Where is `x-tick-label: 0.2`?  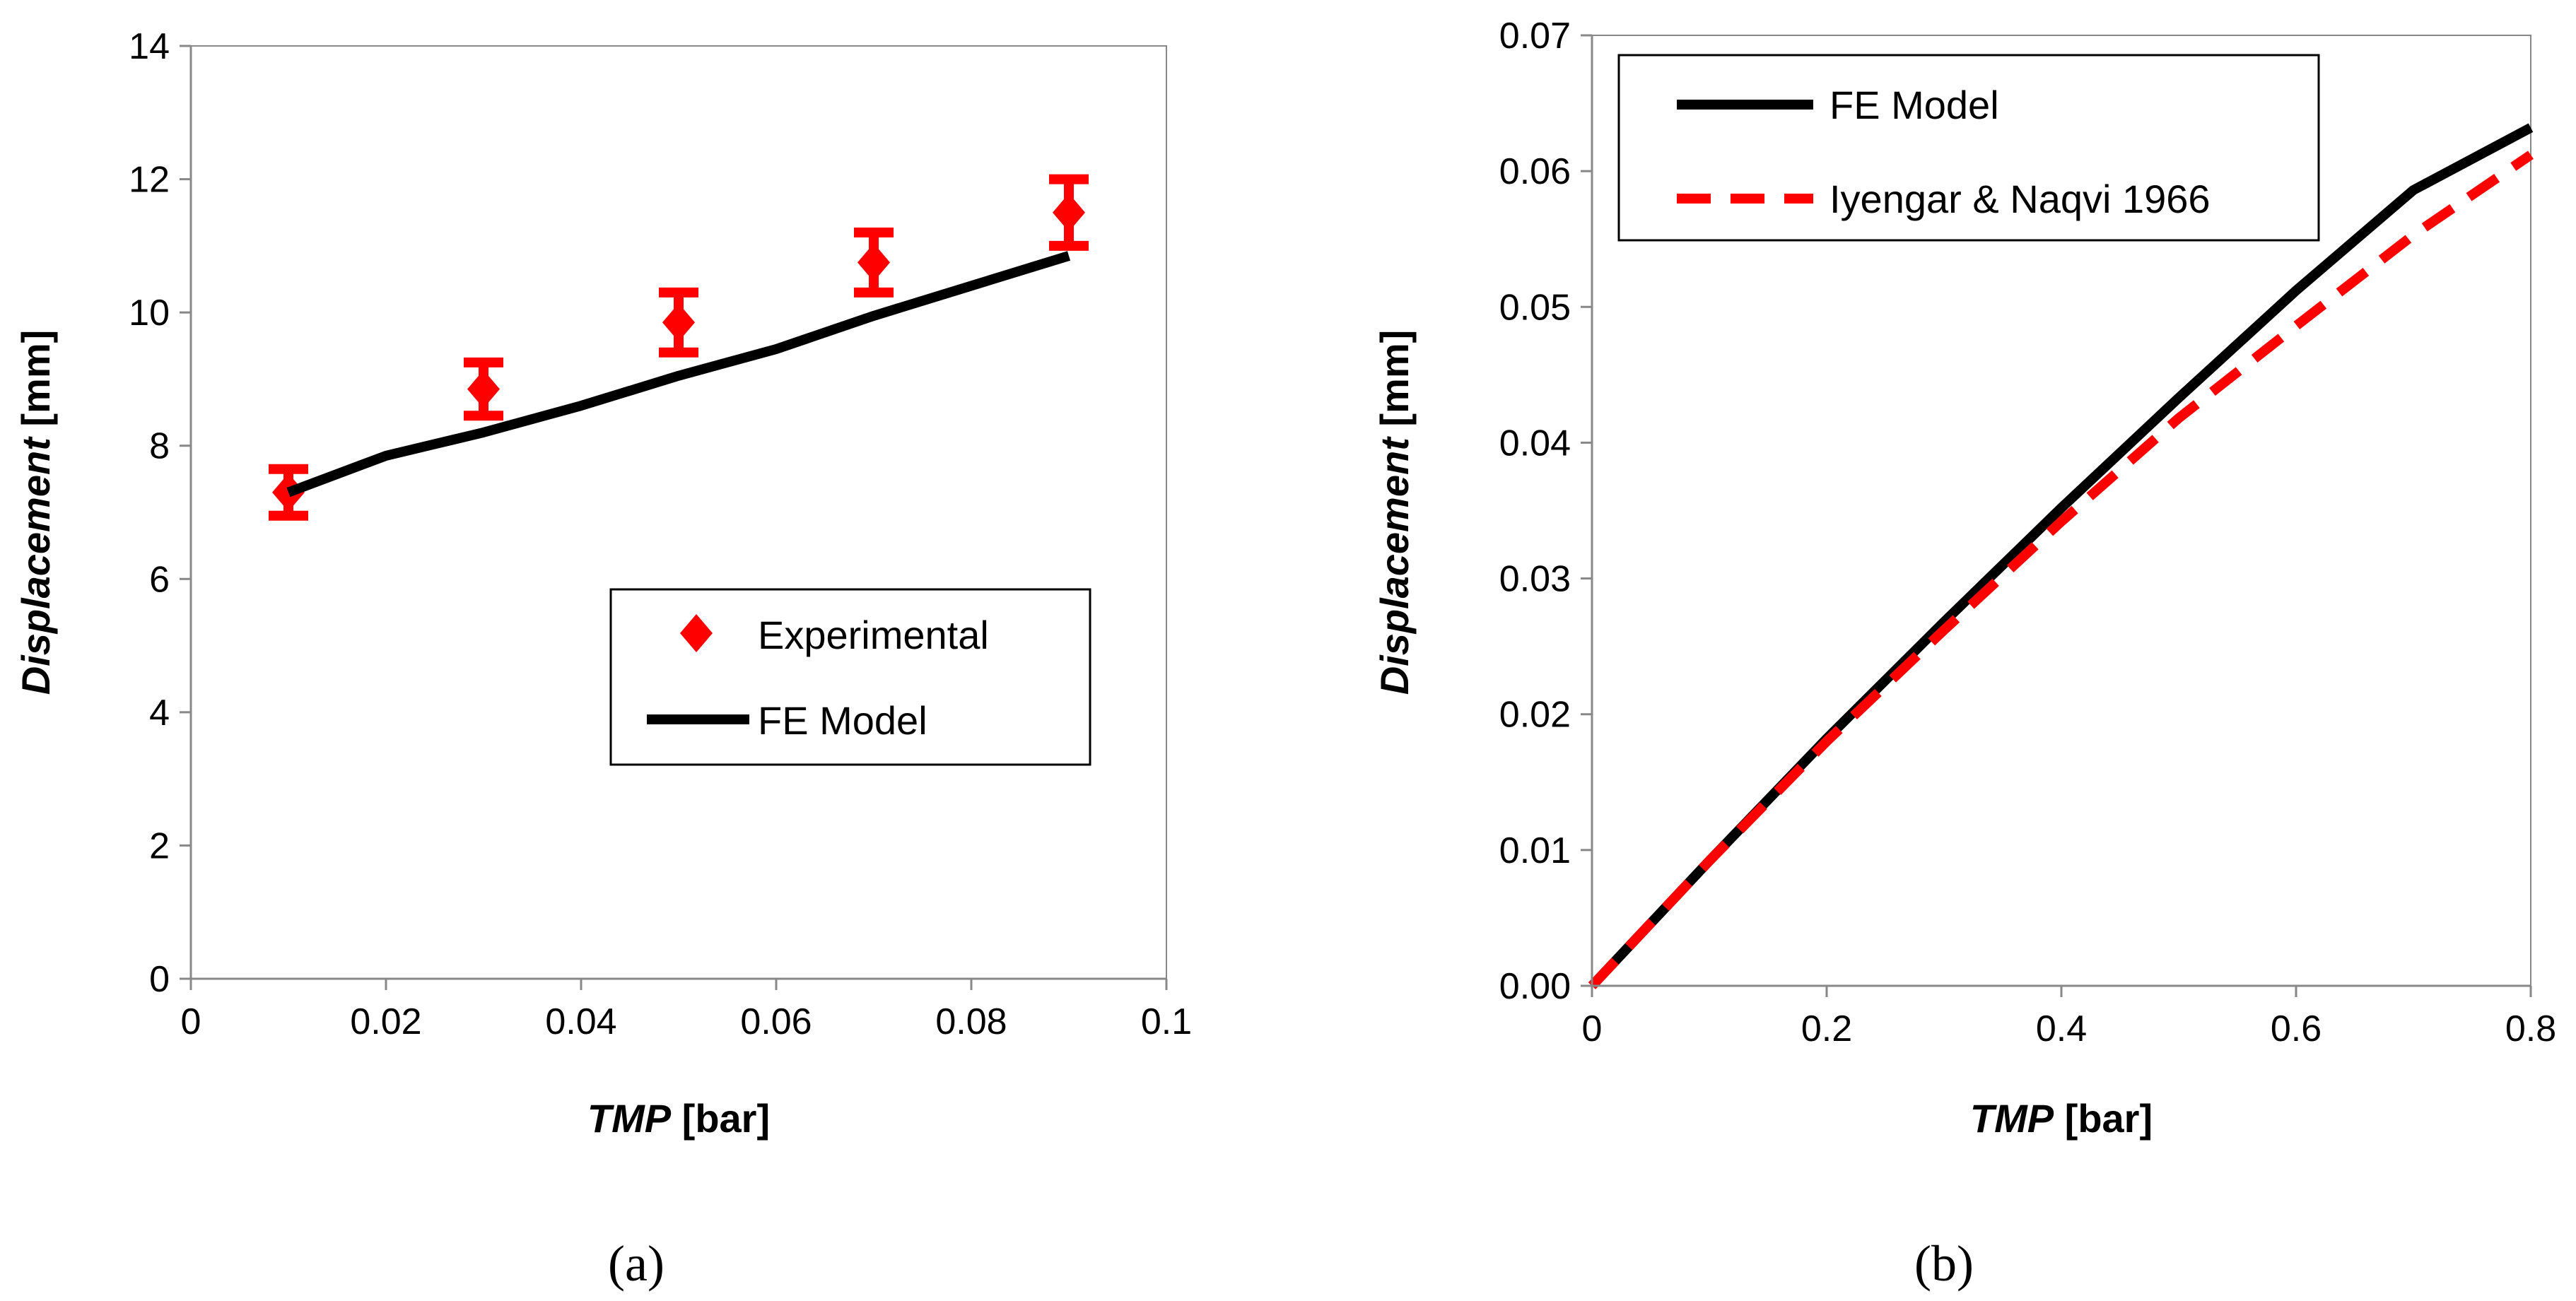 x-tick-label: 0.2 is located at coordinates (1827, 1028).